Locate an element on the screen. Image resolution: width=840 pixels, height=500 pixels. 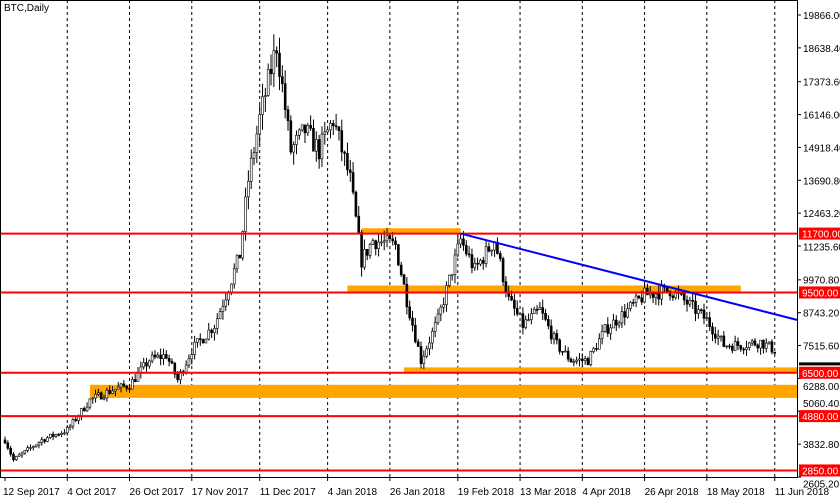
y-tick-label: 17373.60 is located at coordinates (821, 83).